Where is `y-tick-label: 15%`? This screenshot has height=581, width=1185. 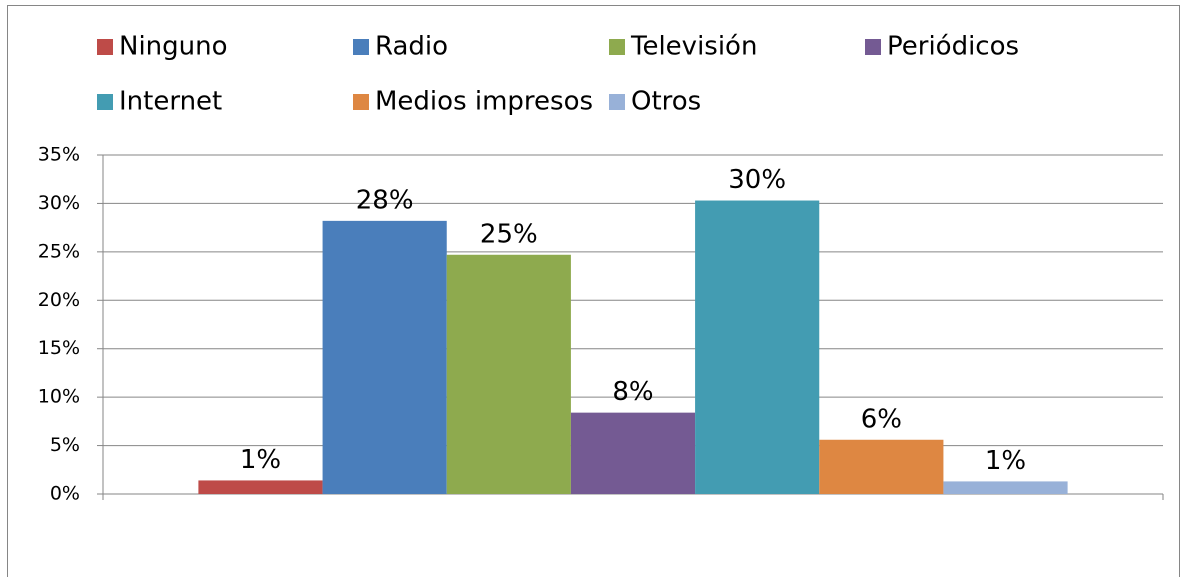 y-tick-label: 15% is located at coordinates (59, 348).